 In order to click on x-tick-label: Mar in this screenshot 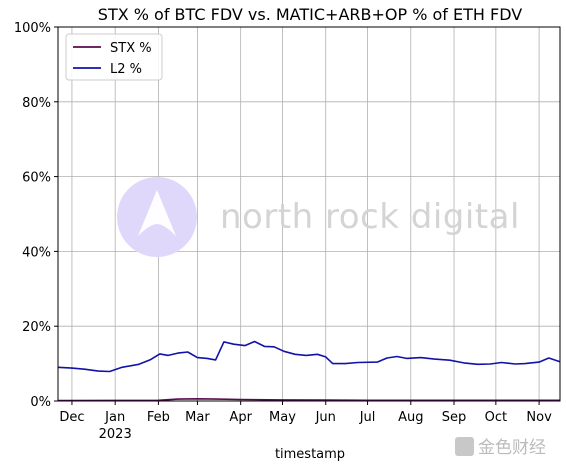, I will do `click(197, 417)`.